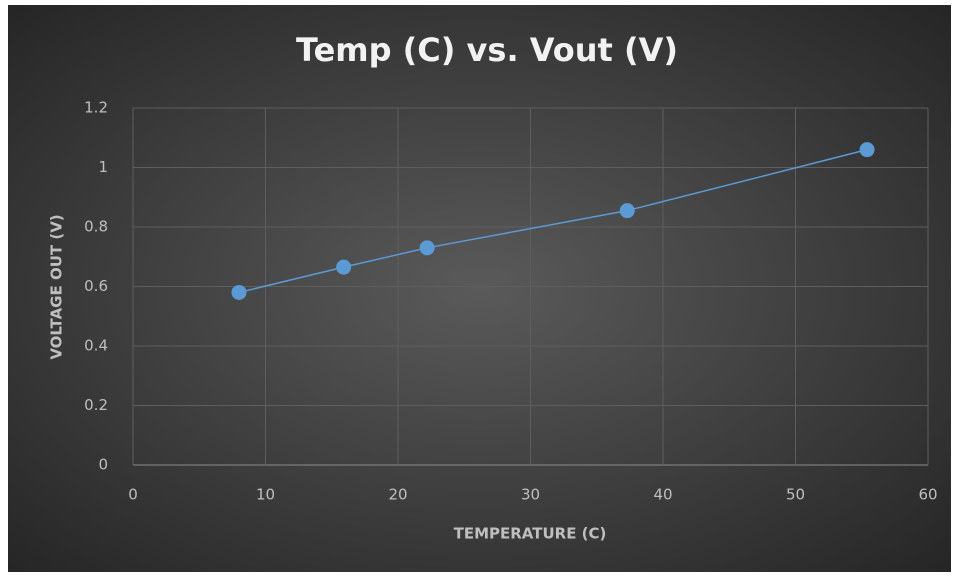  Describe the element at coordinates (57, 286) in the screenshot. I see `y-axis-label: VOLTAGE OUT (V)` at that location.